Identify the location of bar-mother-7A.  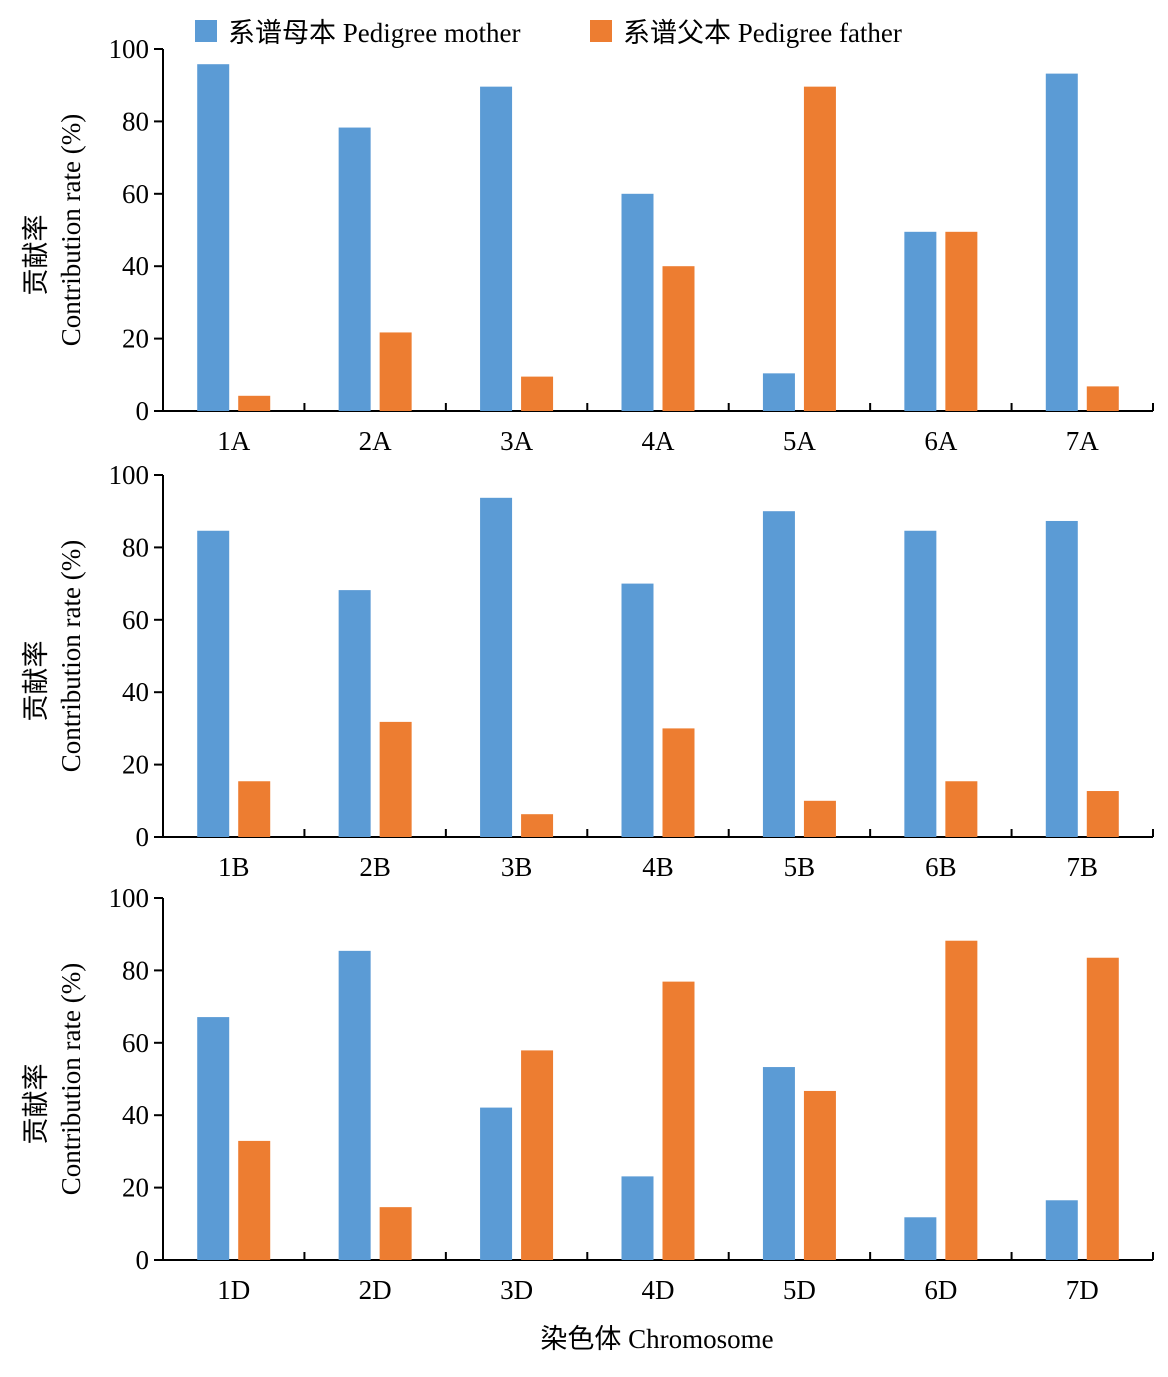
(1061, 242).